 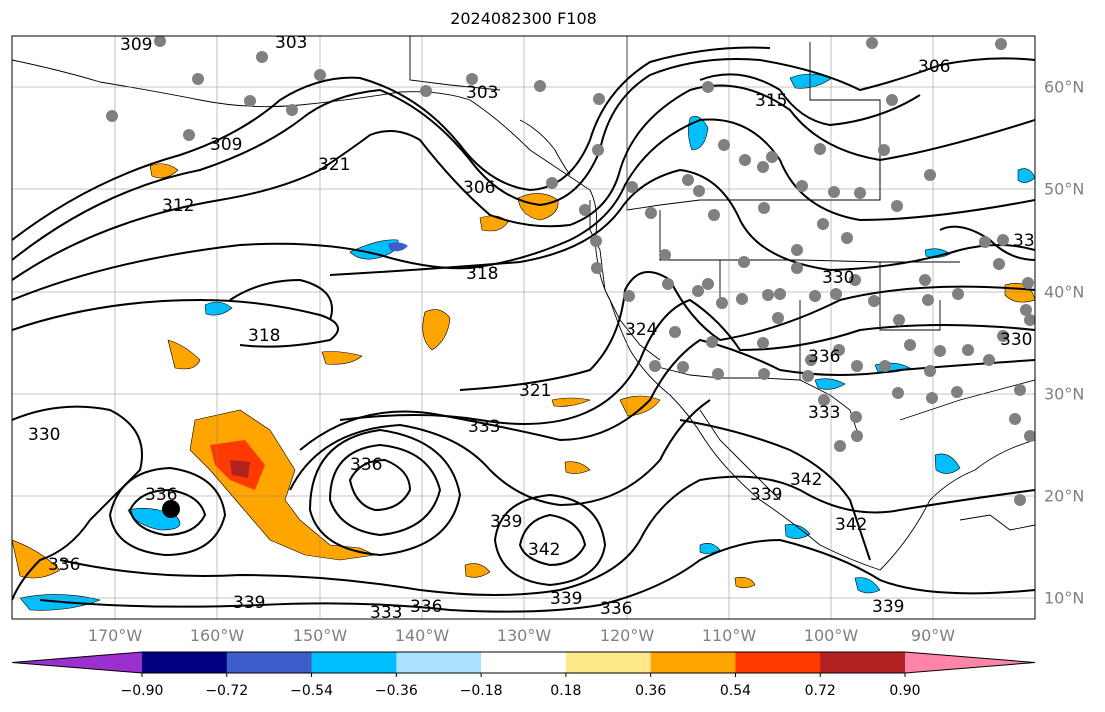 What do you see at coordinates (115, 635) in the screenshot?
I see `lon-label: 170°W` at bounding box center [115, 635].